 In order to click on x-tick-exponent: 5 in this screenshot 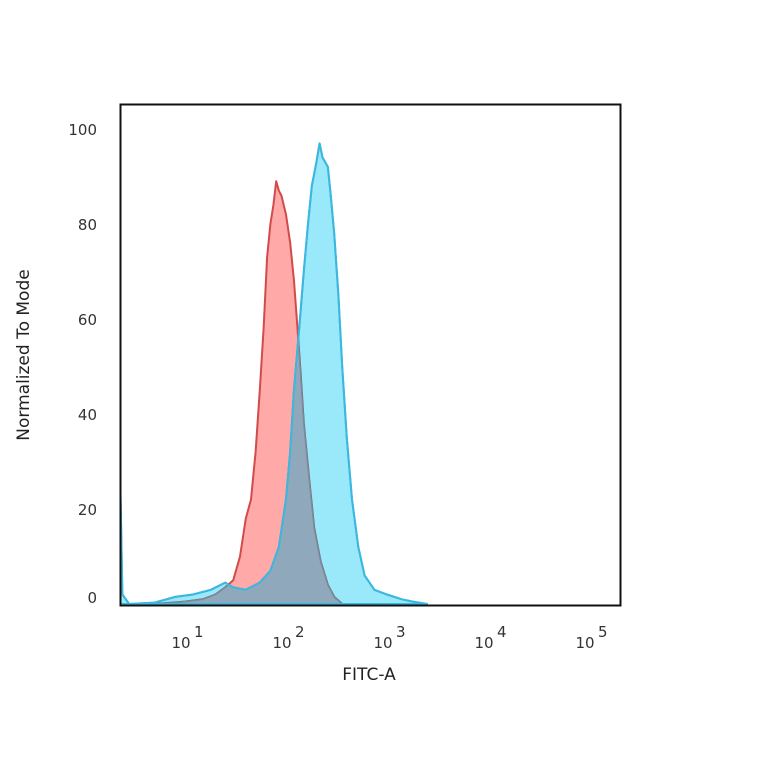, I will do `click(603, 632)`.